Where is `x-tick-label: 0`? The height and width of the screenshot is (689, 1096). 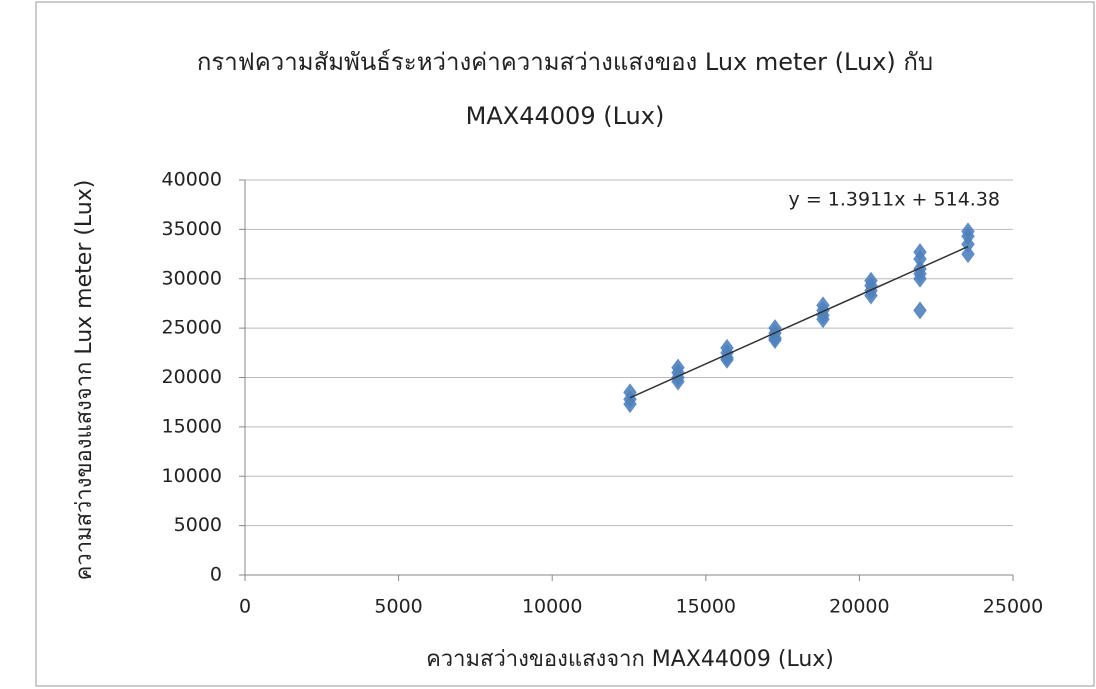
x-tick-label: 0 is located at coordinates (245, 607).